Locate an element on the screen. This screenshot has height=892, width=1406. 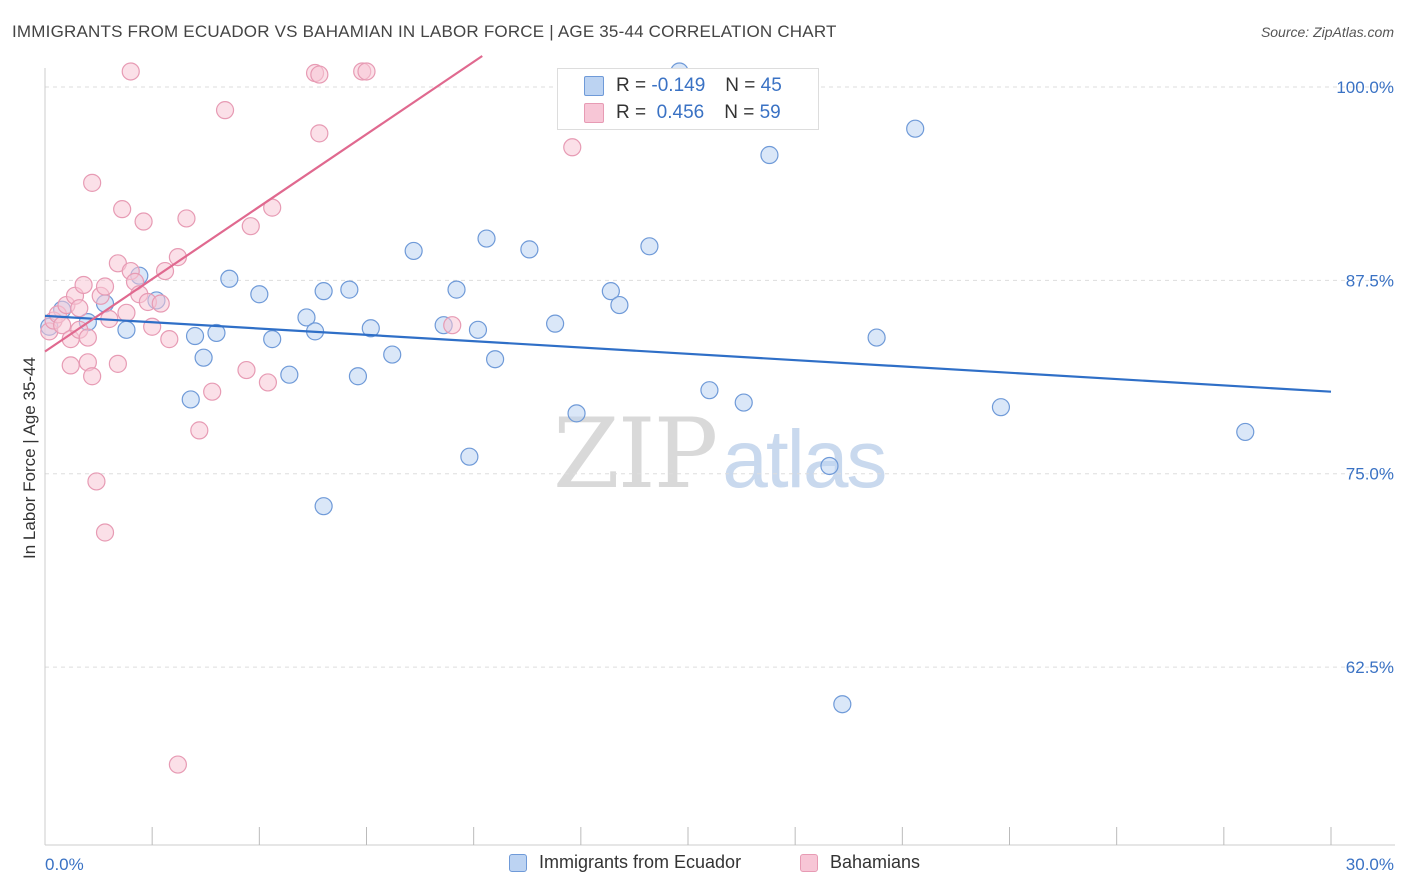
legend-swatch-ecuador is located at coordinates (518, 862).